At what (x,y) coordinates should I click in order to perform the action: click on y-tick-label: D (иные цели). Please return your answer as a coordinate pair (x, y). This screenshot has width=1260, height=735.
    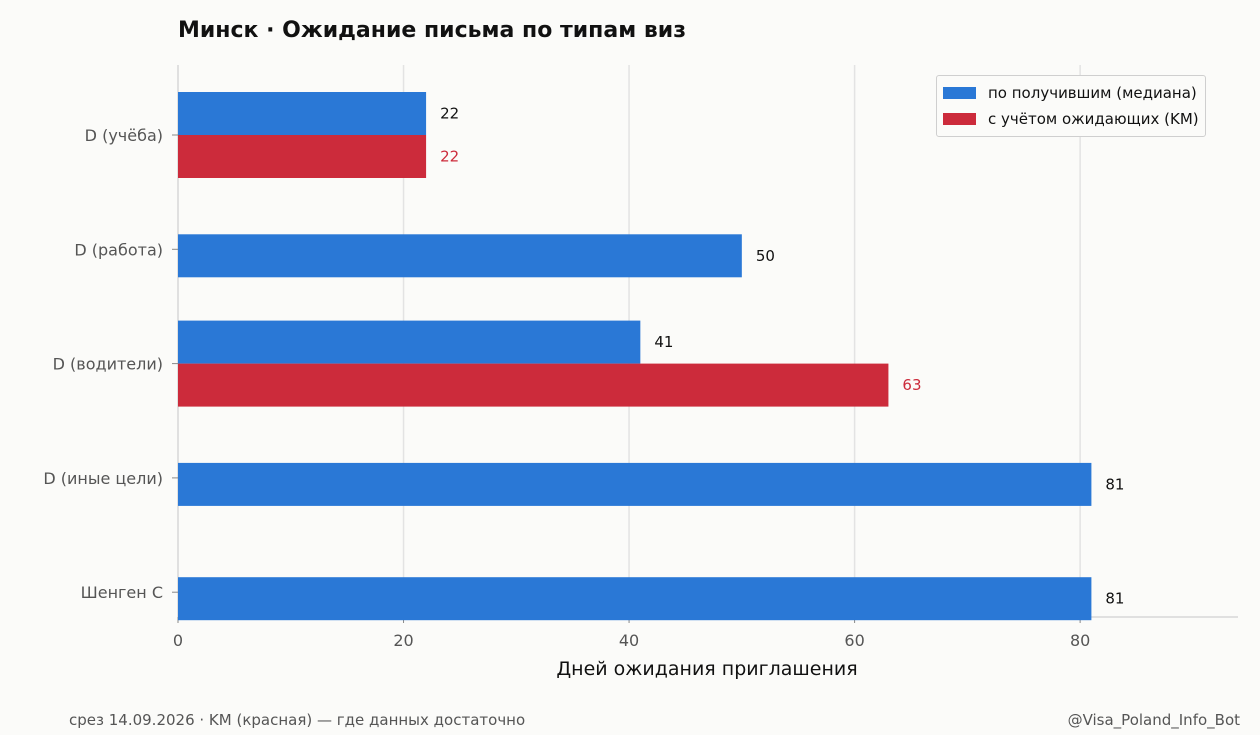
    Looking at the image, I should click on (103, 478).